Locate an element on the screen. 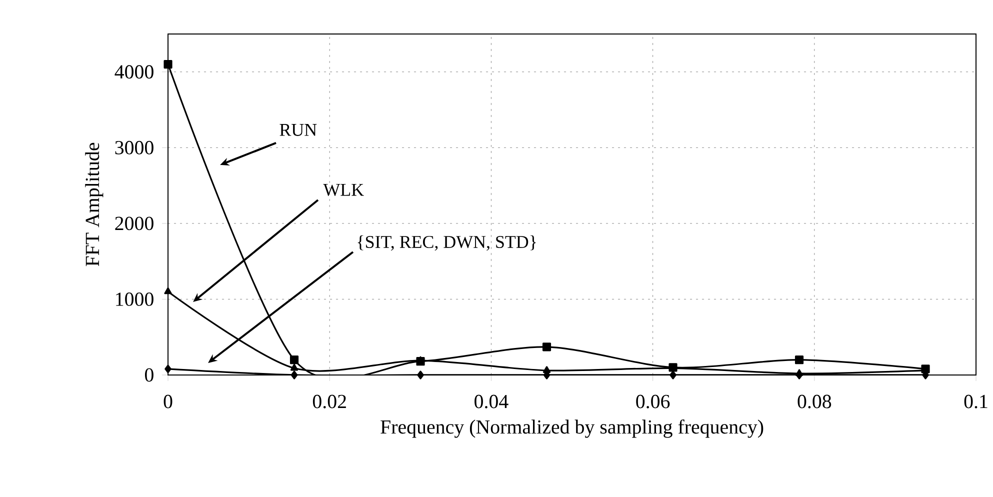  x-tick-label: 0.06 is located at coordinates (653, 401).